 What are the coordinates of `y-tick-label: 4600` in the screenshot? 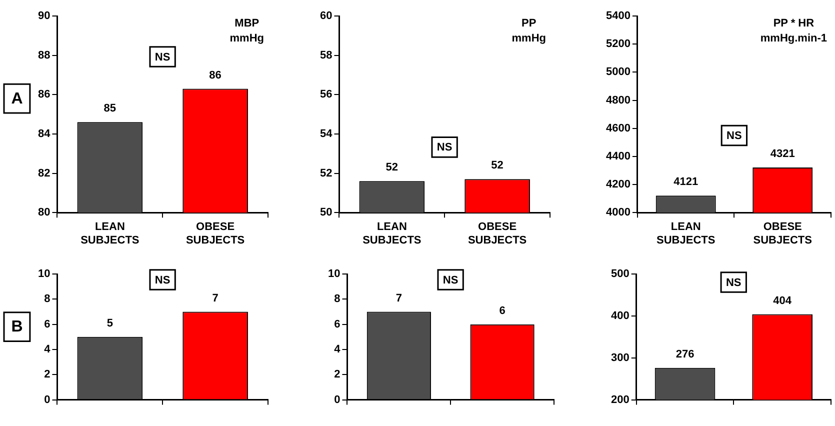 It's located at (618, 128).